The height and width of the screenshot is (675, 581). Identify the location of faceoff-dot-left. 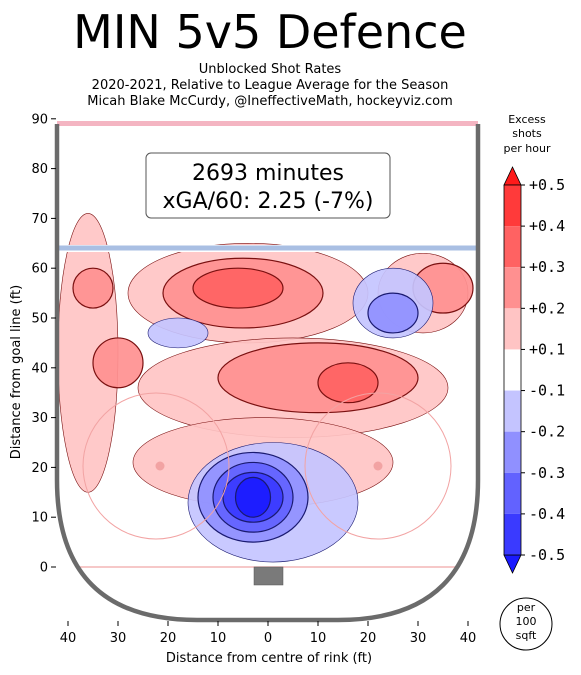
(160, 466).